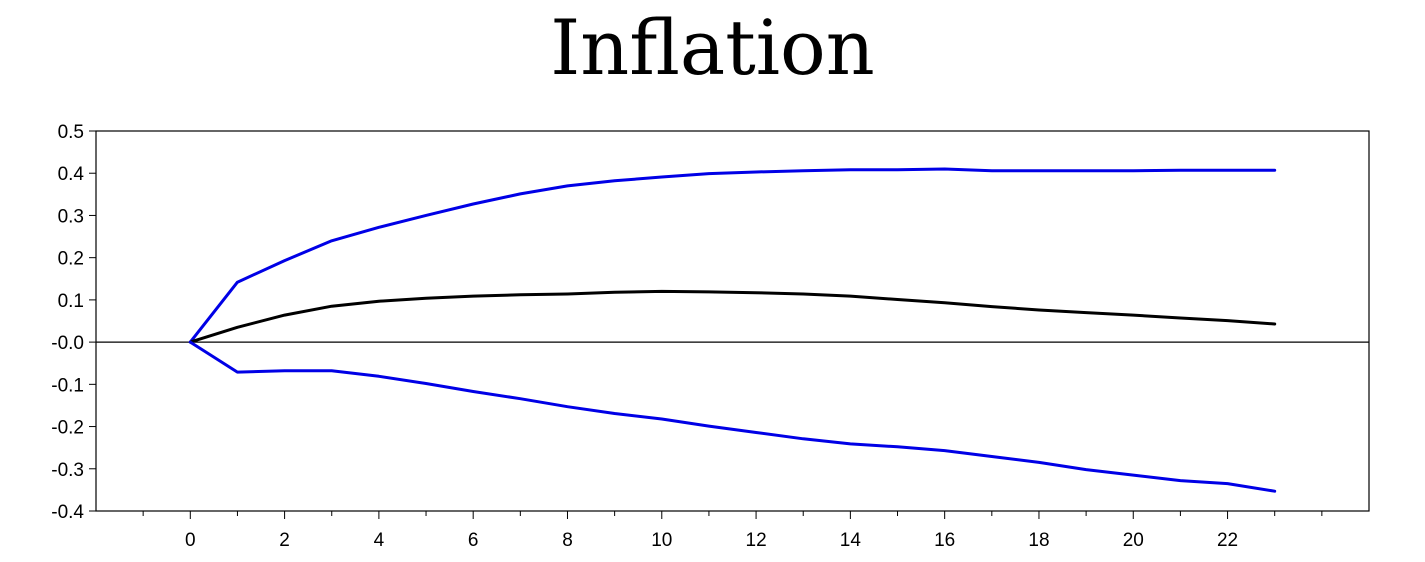 This screenshot has height=562, width=1425. What do you see at coordinates (732, 531) in the screenshot?
I see `x-axis: 0 2 4 6 8 10 12 14 16 18 20 22` at bounding box center [732, 531].